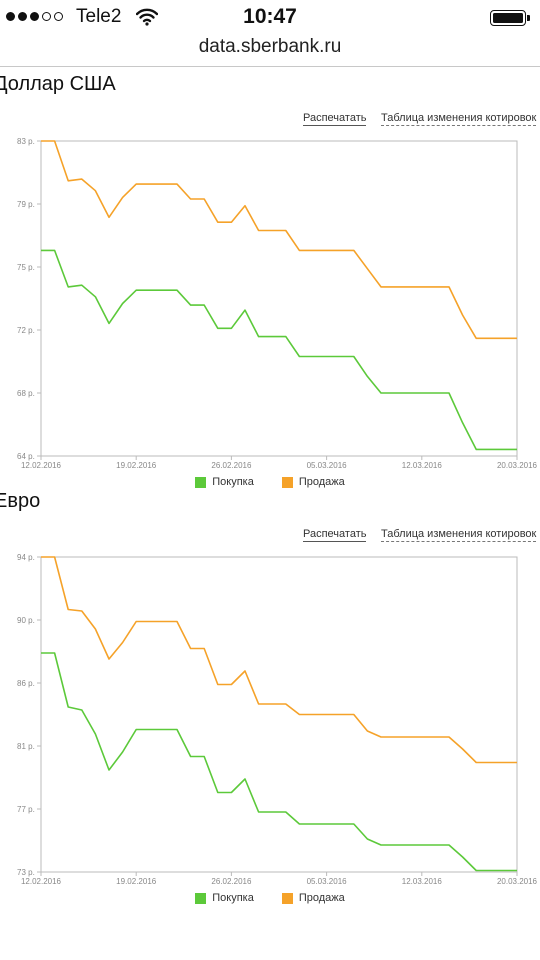  What do you see at coordinates (26, 204) in the screenshot?
I see `y-tick-label: 79 р.` at bounding box center [26, 204].